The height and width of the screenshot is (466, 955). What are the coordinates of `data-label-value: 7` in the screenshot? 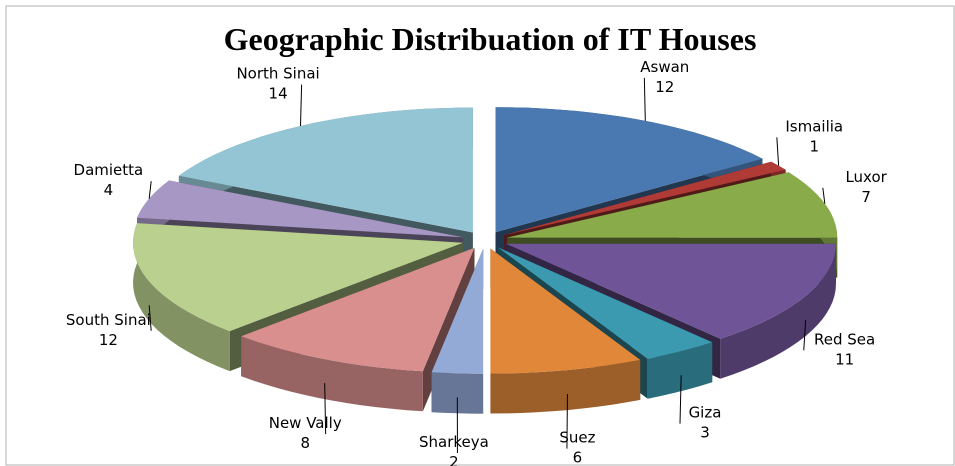 It's located at (866, 197).